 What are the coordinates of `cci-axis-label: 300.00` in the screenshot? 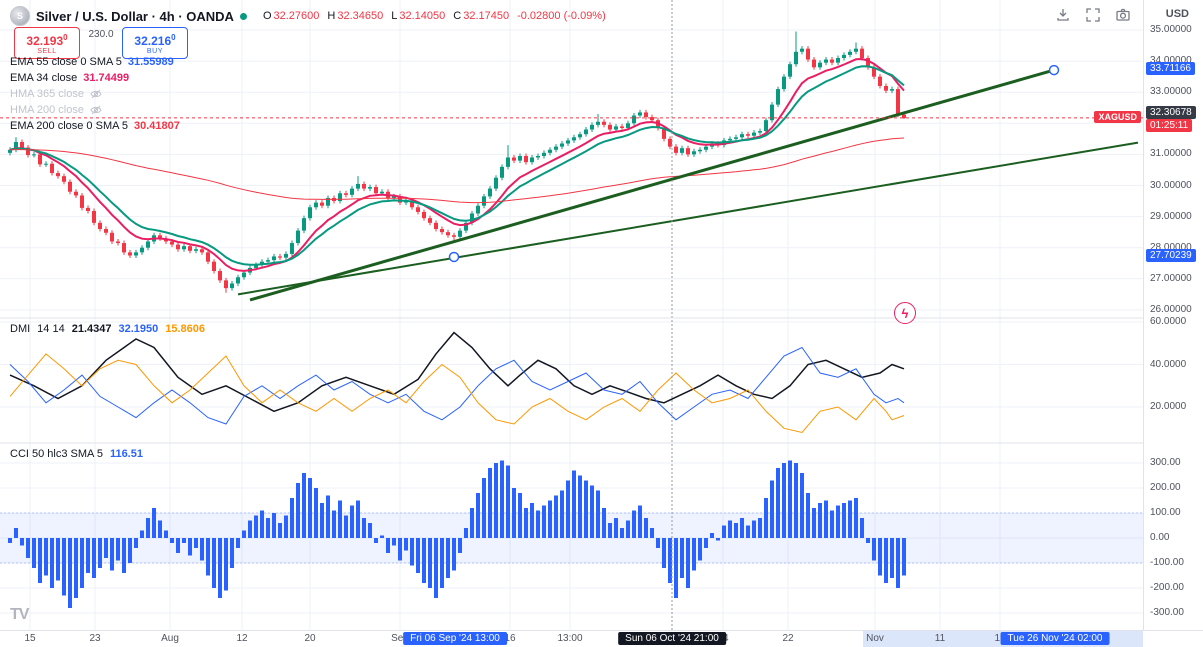 It's located at (1165, 462).